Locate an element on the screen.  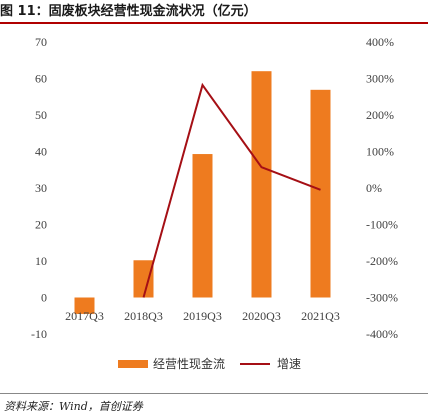
bar-2019Q3 is located at coordinates (202, 226).